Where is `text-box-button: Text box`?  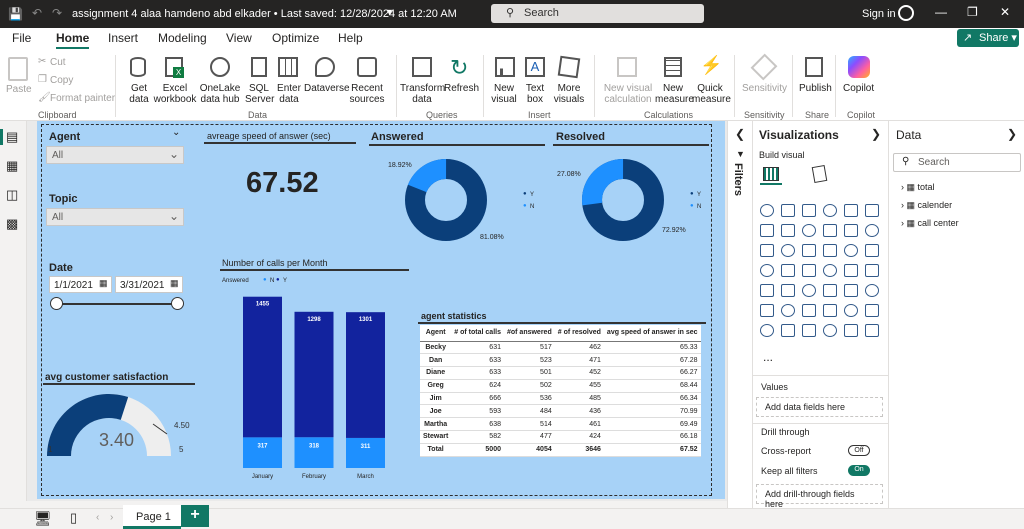 text-box-button: Text box is located at coordinates (535, 94).